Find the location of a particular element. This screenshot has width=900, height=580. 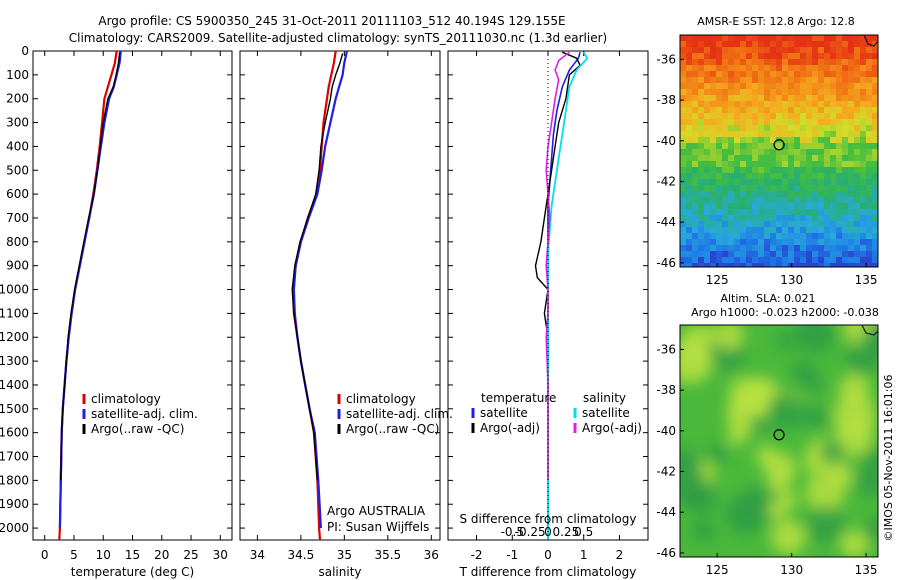

temperature-legend-label: climatology is located at coordinates (126, 399).